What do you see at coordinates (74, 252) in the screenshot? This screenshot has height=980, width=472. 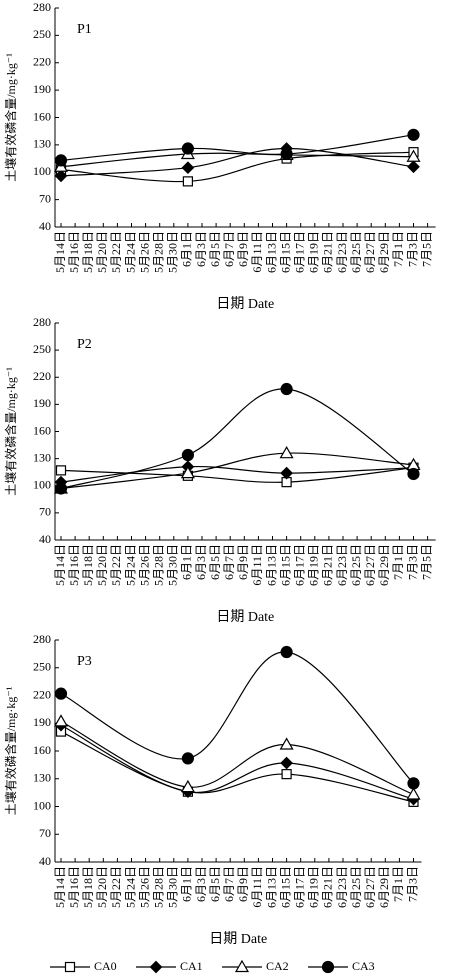 I see `x-tick-label: 5月16日` at bounding box center [74, 252].